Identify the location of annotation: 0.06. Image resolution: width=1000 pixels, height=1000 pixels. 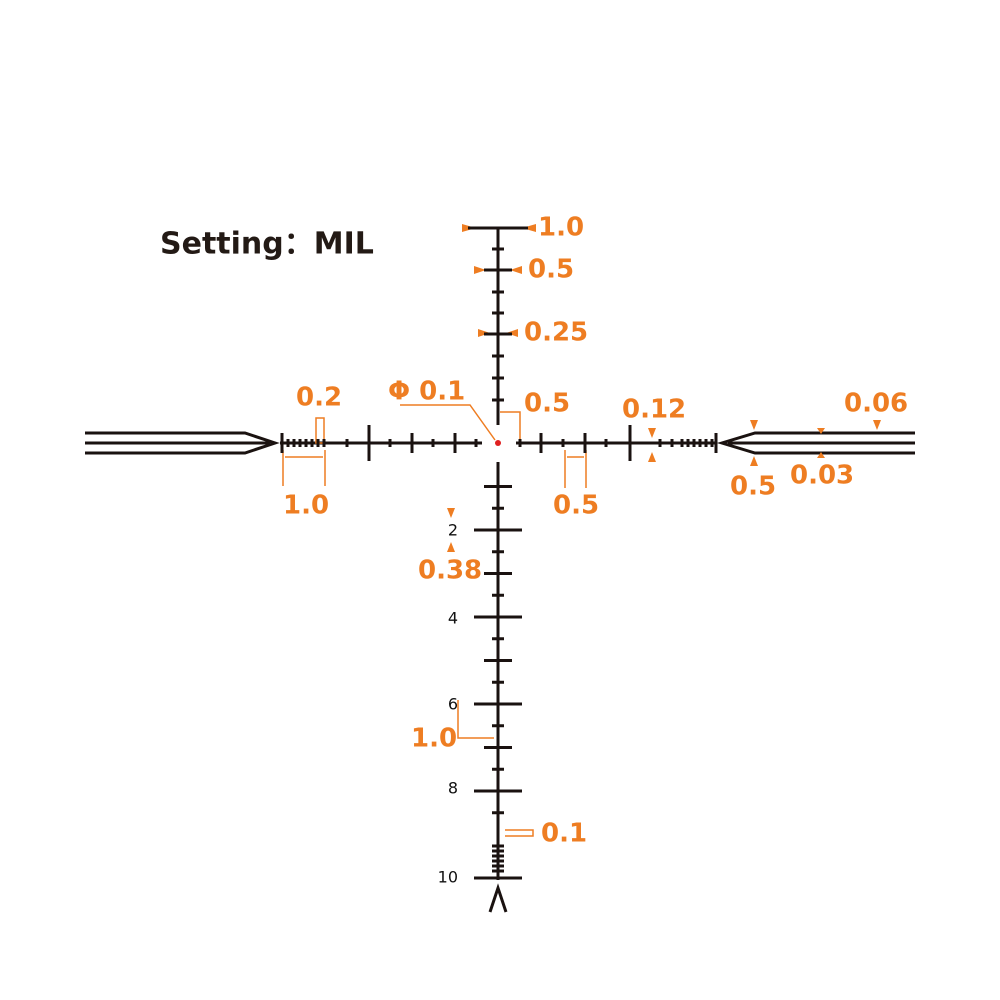
(876, 404).